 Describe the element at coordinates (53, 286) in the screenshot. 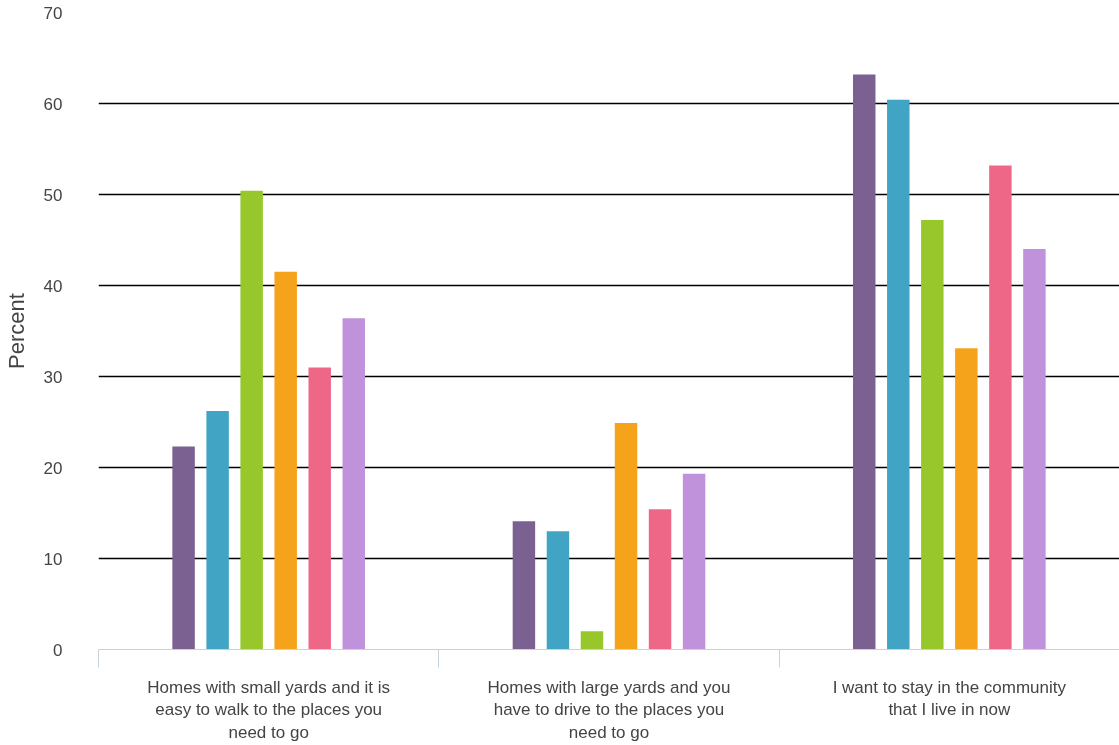

I see `y-tick-label: 40` at that location.